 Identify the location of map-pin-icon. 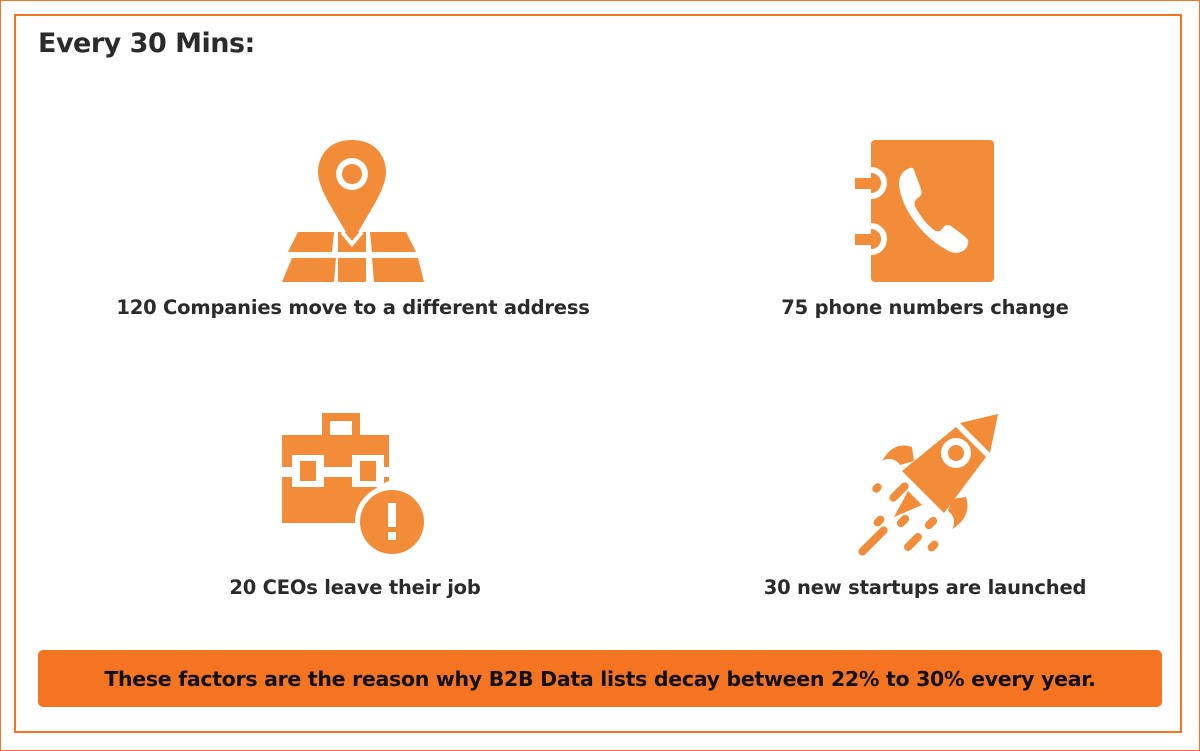
(353, 212).